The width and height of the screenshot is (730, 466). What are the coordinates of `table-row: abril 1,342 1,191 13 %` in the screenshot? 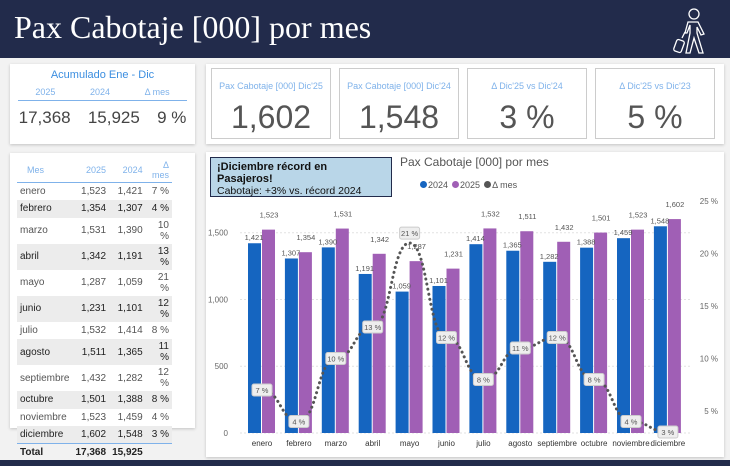 It's located at (94, 256).